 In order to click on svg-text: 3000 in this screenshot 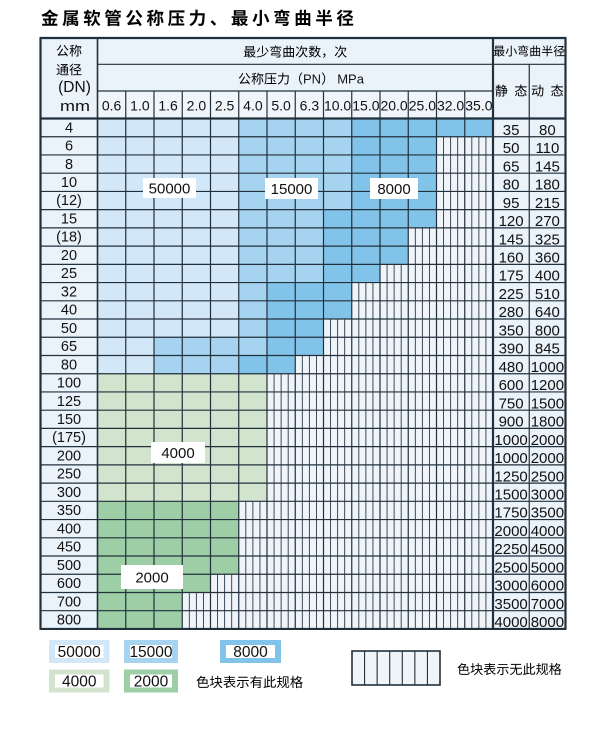, I will do `click(510, 586)`.